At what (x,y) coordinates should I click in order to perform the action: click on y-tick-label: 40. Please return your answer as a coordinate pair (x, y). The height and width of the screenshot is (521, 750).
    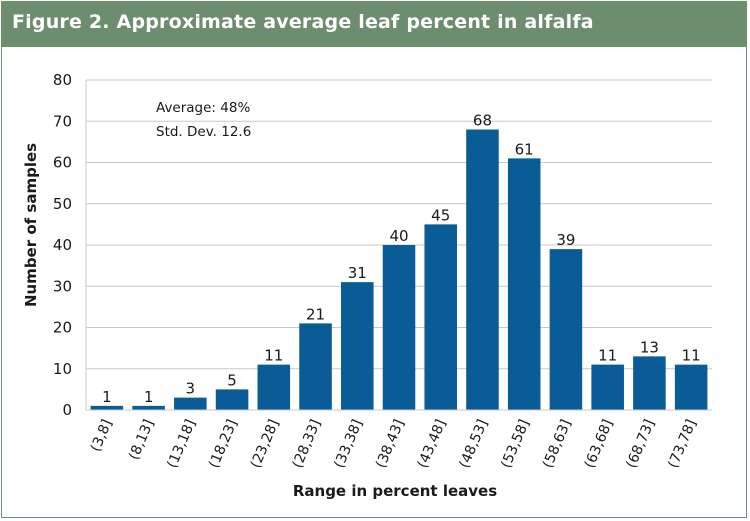
    Looking at the image, I should click on (62, 245).